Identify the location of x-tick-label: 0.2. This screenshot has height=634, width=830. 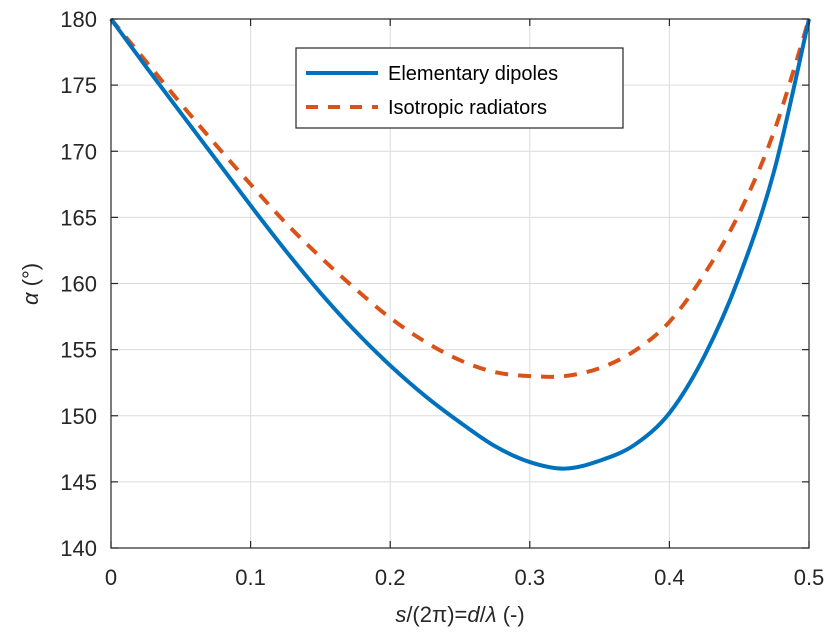
(390, 577).